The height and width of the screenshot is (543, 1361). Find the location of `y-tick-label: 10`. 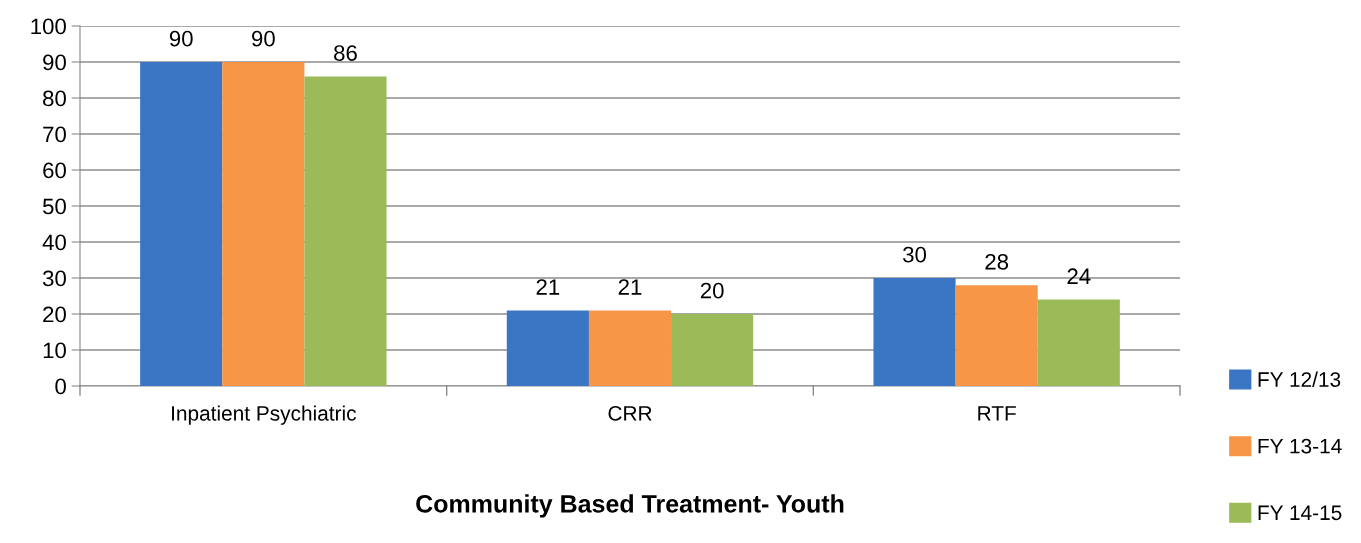

y-tick-label: 10 is located at coordinates (54, 350).